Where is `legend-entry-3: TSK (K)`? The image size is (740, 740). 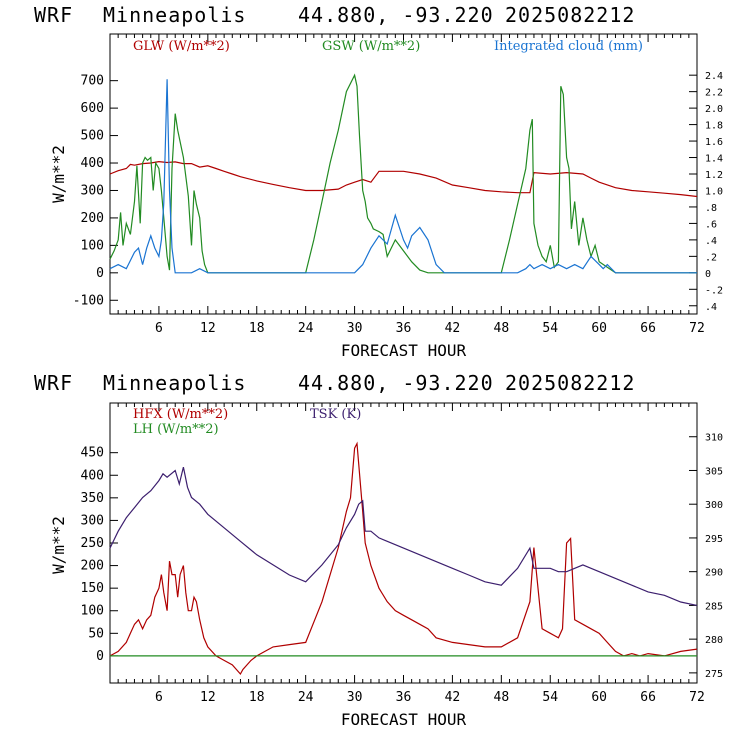
legend-entry-3: TSK (K) is located at coordinates (335, 414).